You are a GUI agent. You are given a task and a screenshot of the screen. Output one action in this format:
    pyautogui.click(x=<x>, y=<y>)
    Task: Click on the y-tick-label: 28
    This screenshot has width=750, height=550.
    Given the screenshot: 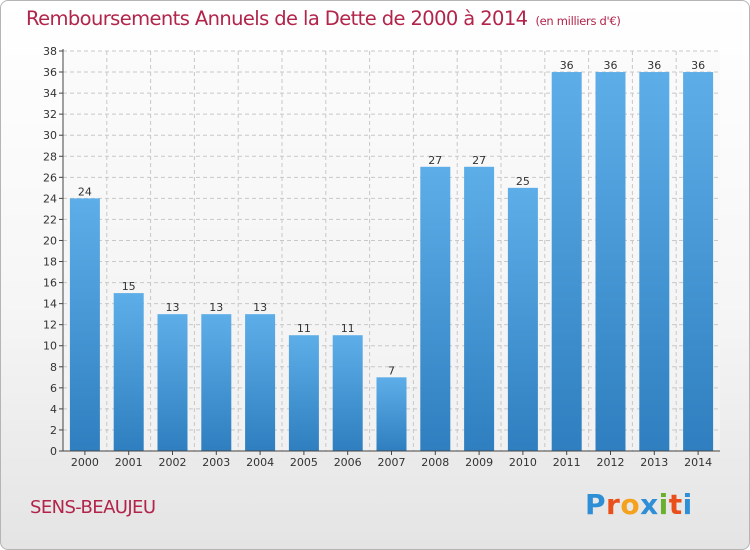 What is the action you would take?
    pyautogui.click(x=50, y=156)
    